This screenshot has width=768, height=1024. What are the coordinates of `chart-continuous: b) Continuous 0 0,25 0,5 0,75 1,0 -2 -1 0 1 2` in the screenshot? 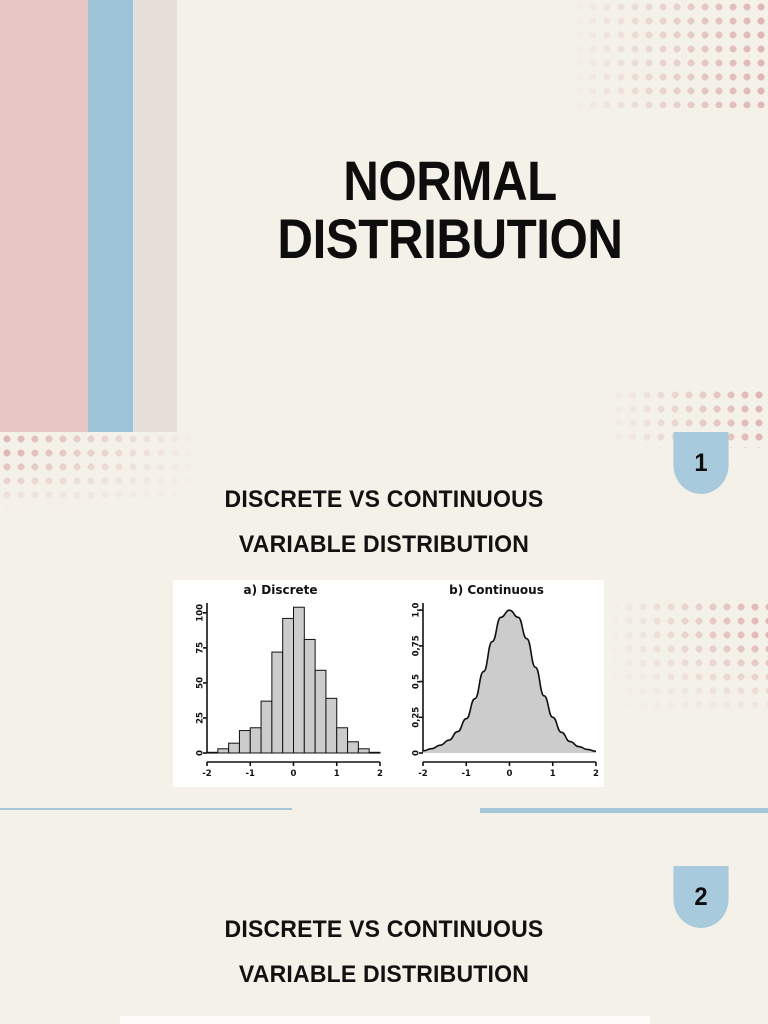 It's located at (496, 683).